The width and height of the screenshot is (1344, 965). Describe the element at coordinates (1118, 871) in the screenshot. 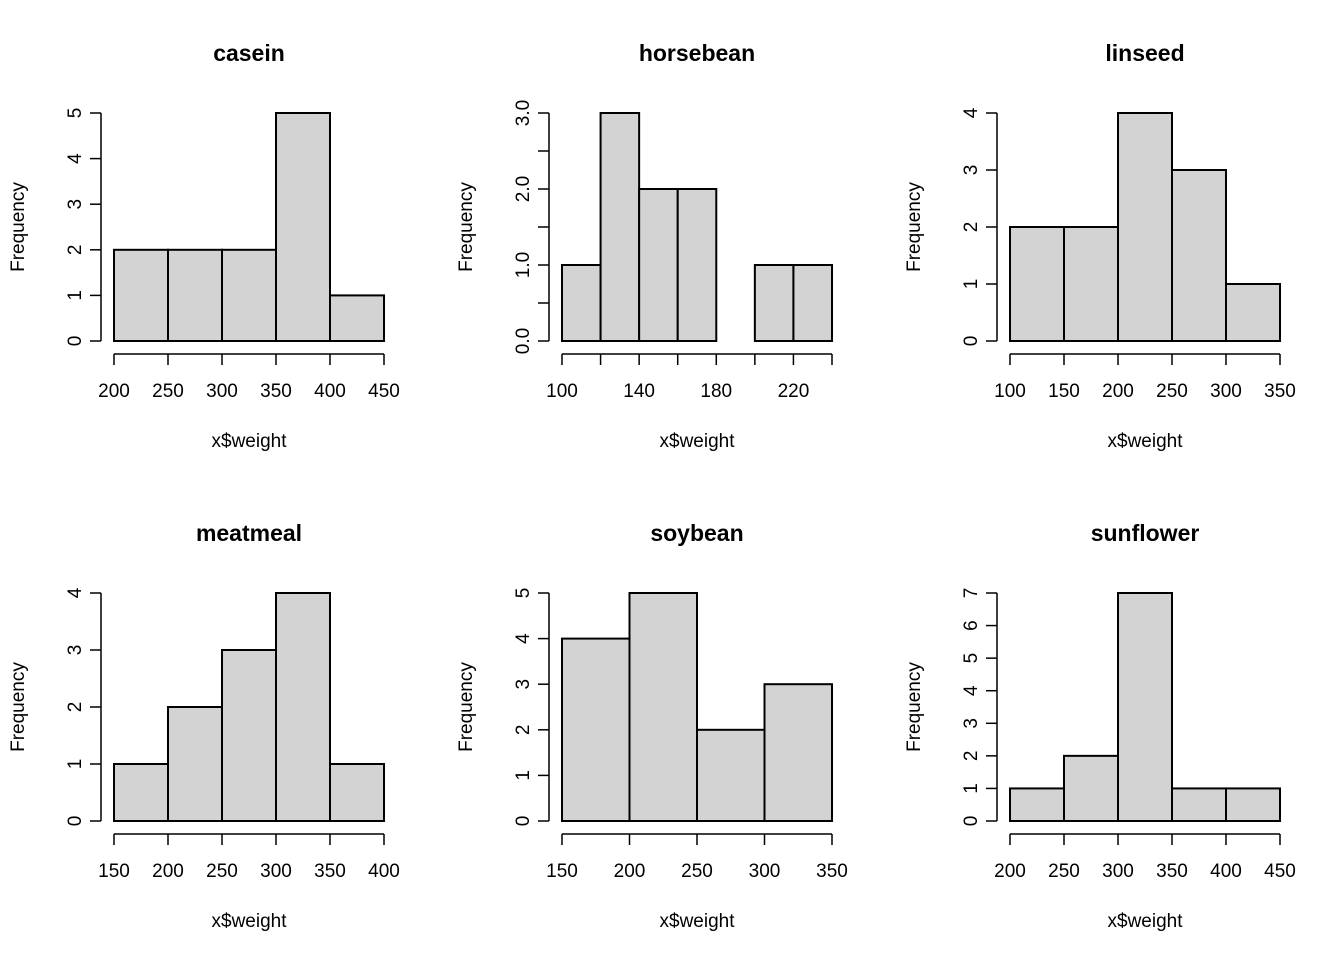

I see `panel-sunflower-x-tick-label: 300` at that location.